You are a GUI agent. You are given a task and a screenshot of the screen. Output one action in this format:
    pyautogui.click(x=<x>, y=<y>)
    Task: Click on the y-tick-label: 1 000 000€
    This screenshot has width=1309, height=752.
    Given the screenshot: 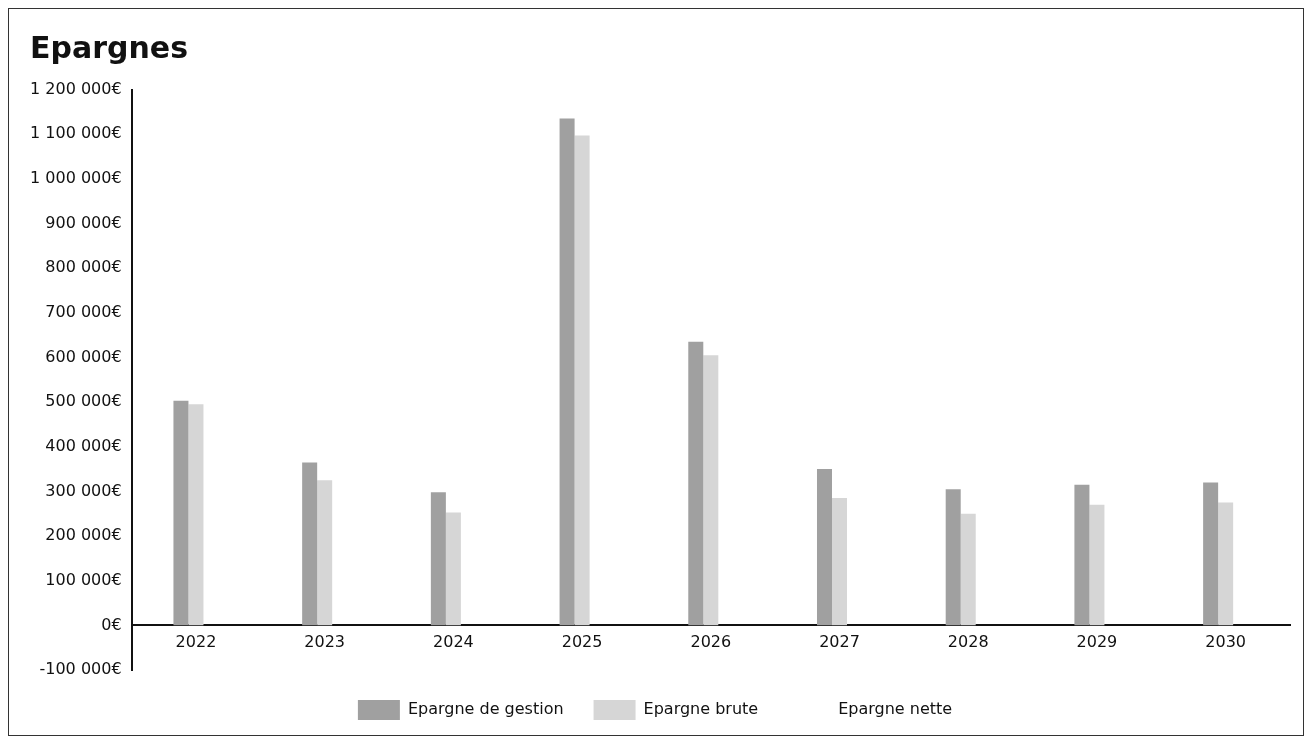 What is the action you would take?
    pyautogui.click(x=76, y=178)
    